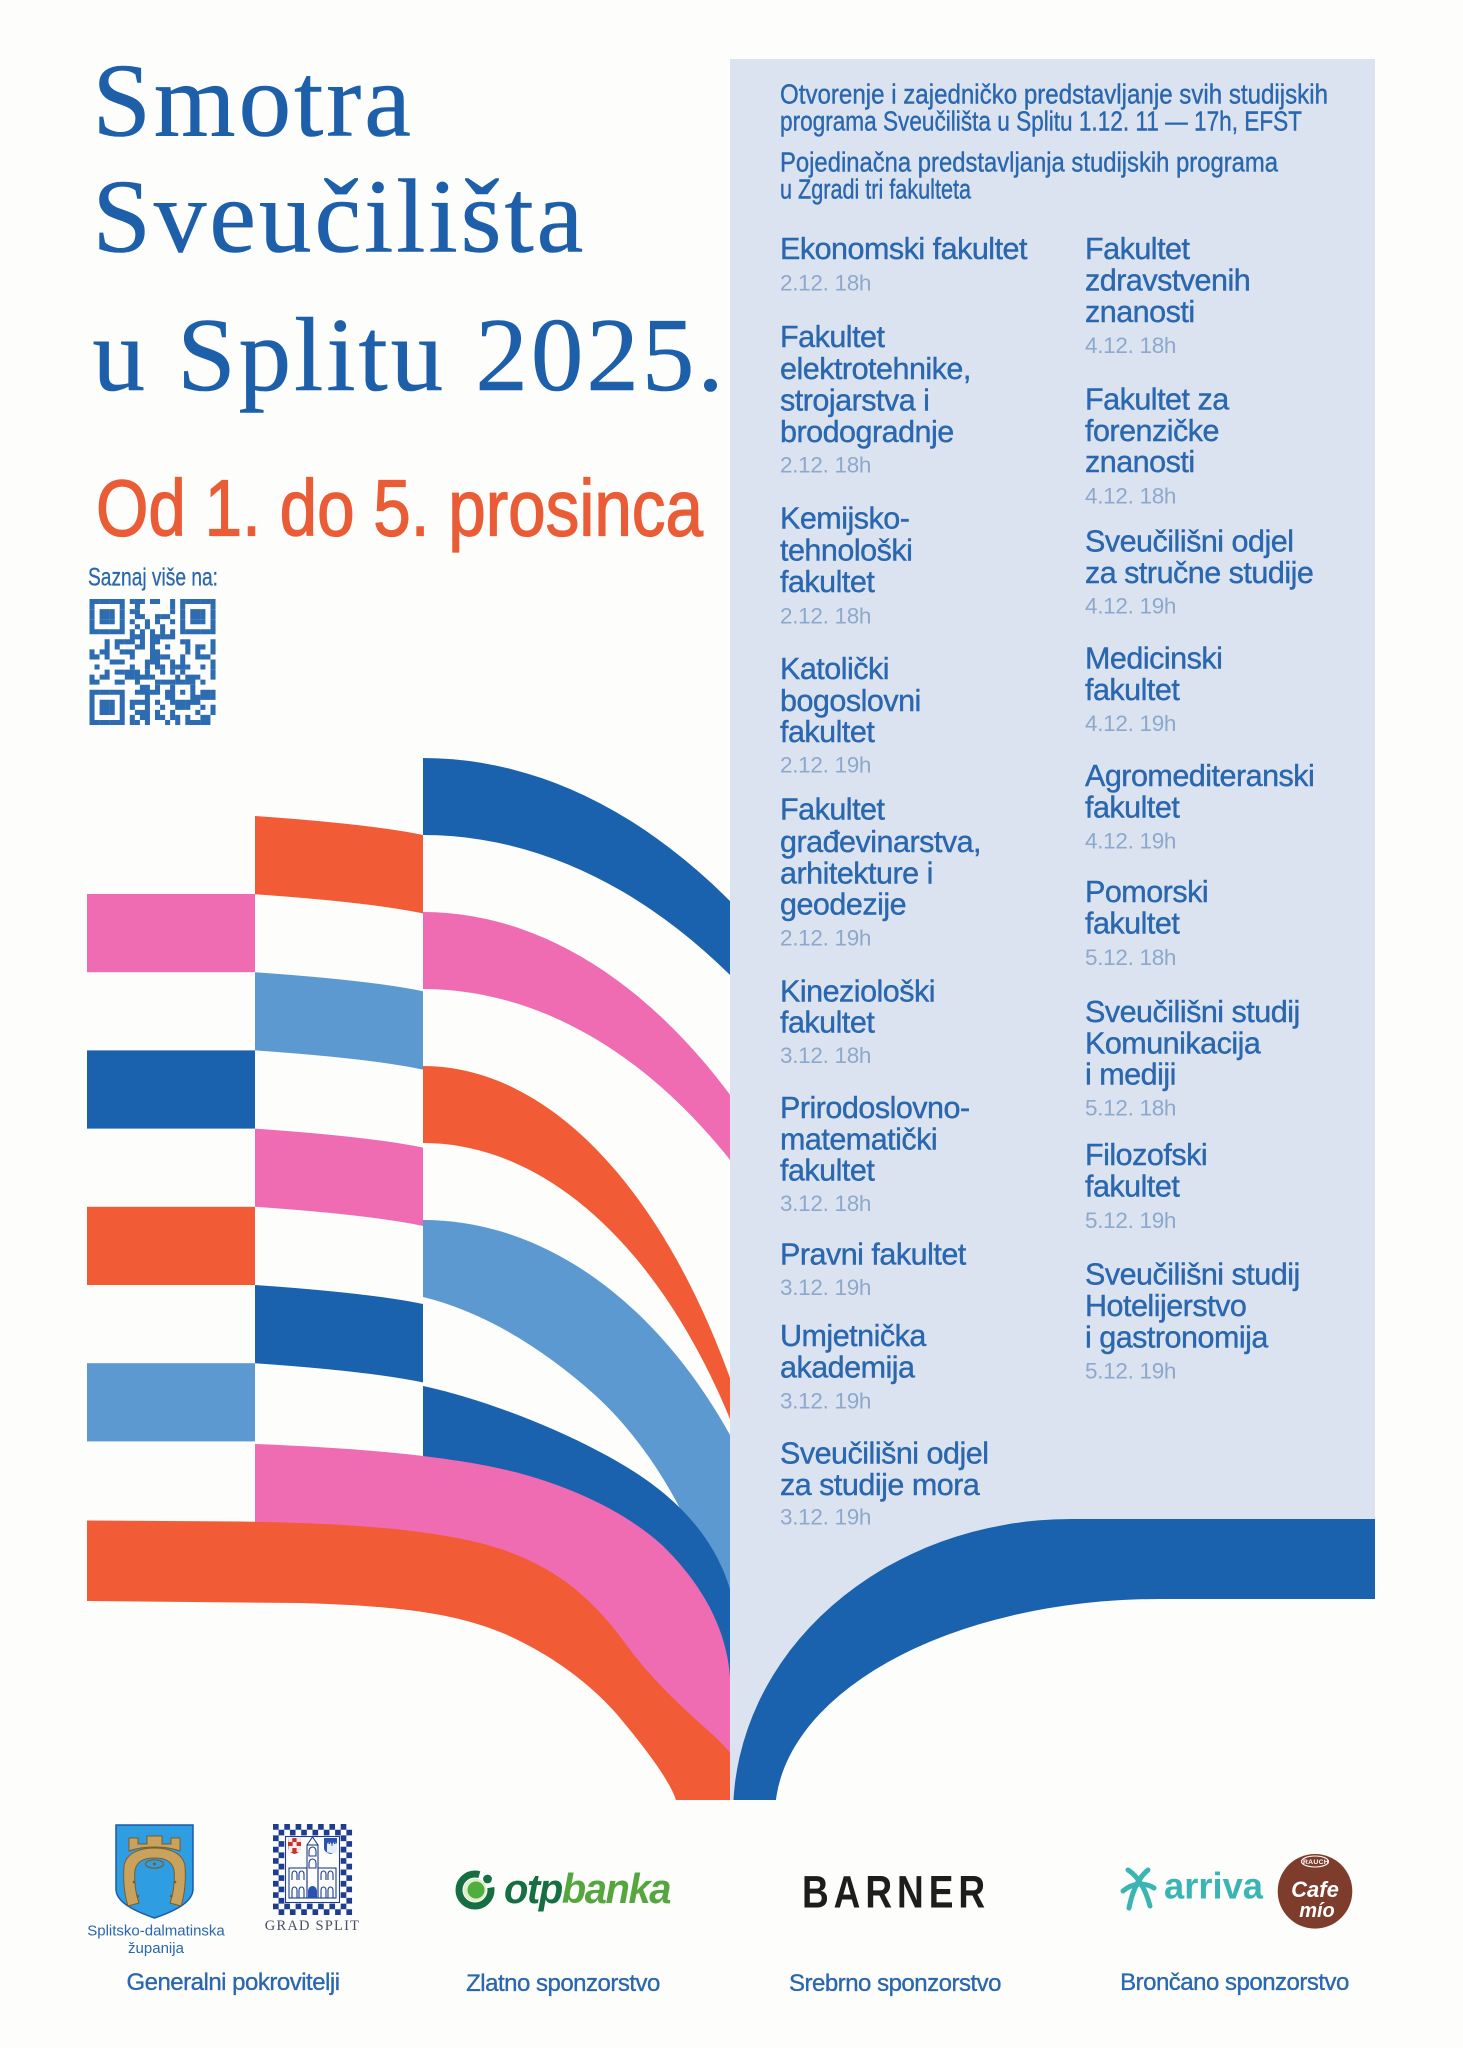 This screenshot has height=2048, width=1463. What do you see at coordinates (904, 249) in the screenshot?
I see `svg-text: Ekonomski fakultet` at bounding box center [904, 249].